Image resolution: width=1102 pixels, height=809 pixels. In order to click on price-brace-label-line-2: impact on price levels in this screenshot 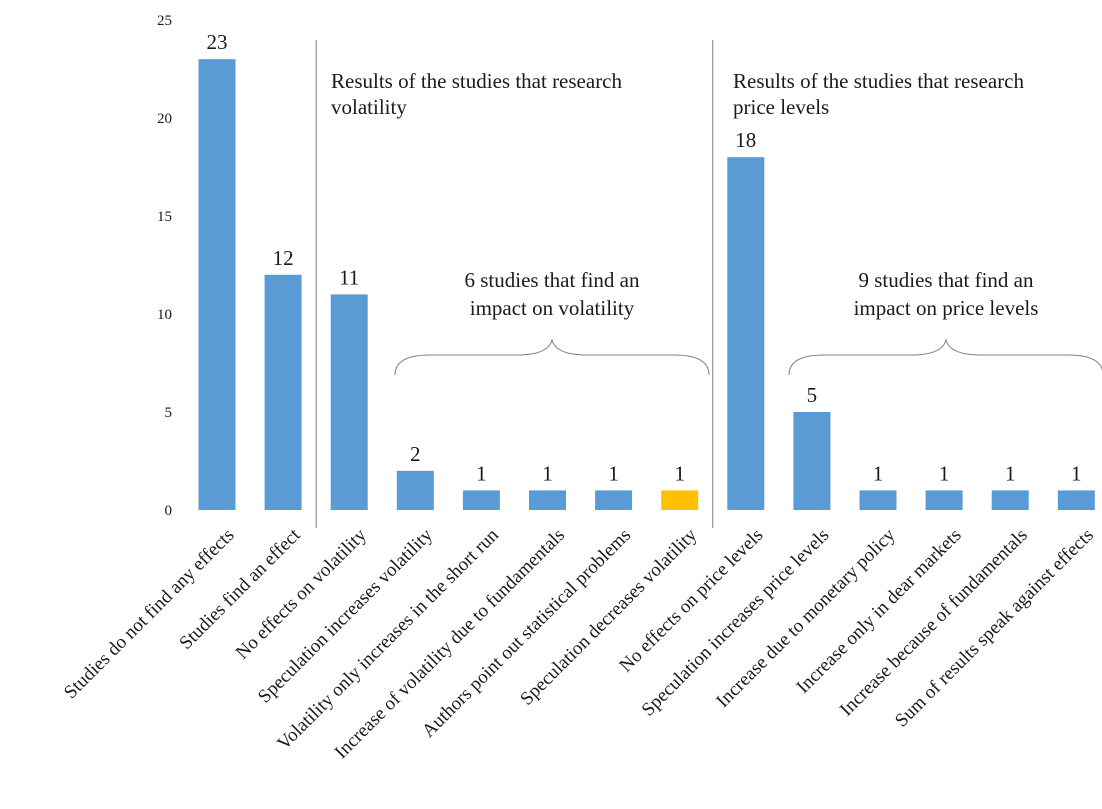, I will do `click(946, 308)`.